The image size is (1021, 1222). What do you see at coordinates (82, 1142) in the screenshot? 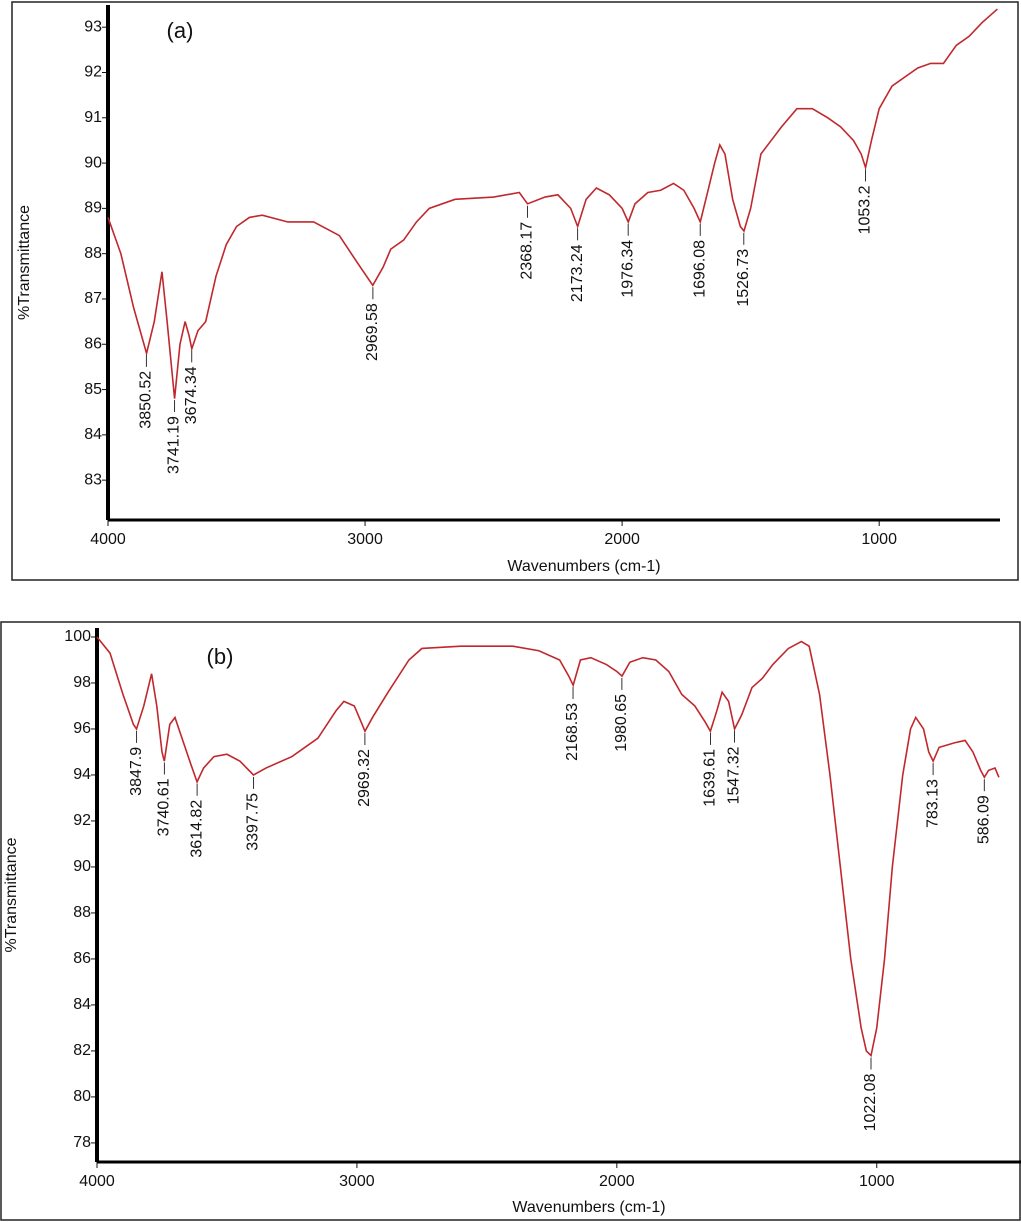
I see `y-tick-label: 78` at bounding box center [82, 1142].